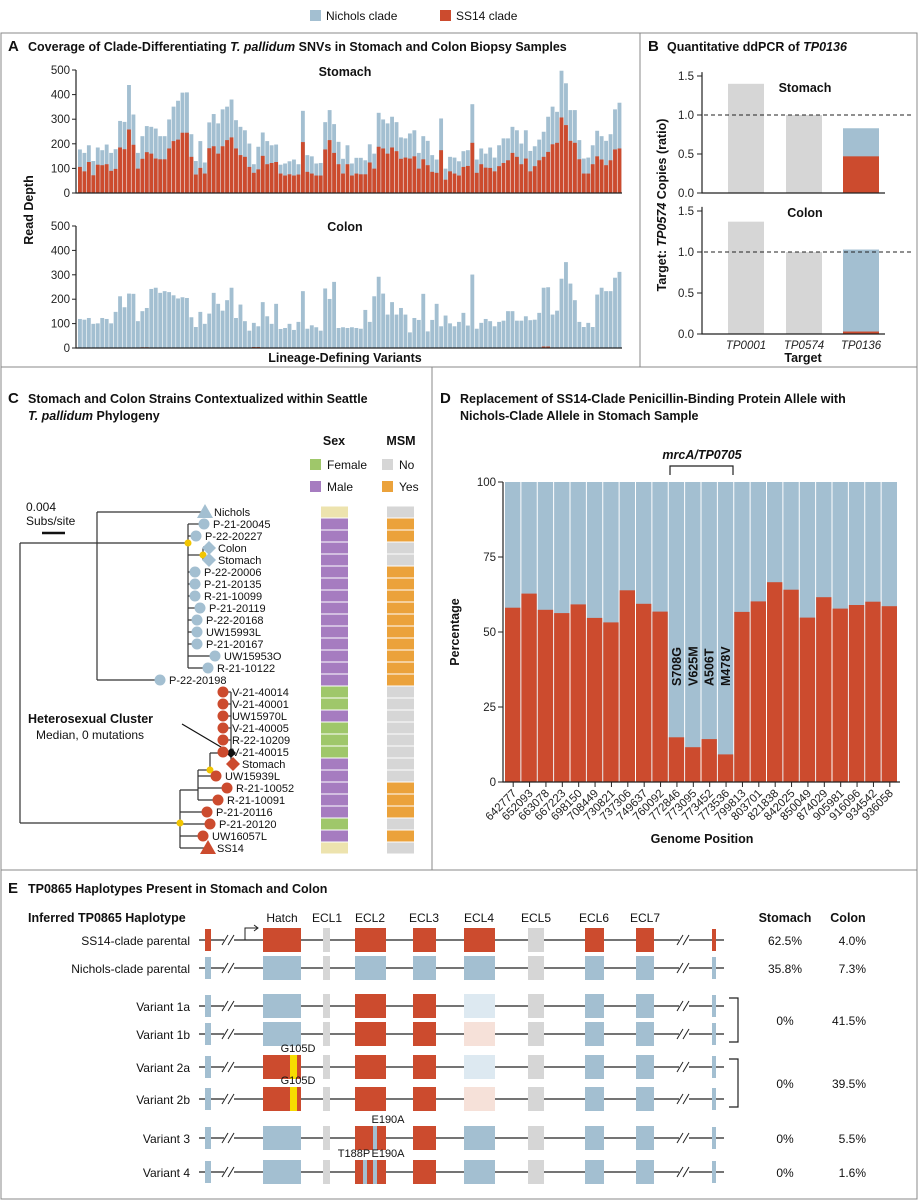 This screenshot has height=1200, width=918. I want to click on y-axis-label: Target: TP0574 Copies (ratio), so click(662, 205).